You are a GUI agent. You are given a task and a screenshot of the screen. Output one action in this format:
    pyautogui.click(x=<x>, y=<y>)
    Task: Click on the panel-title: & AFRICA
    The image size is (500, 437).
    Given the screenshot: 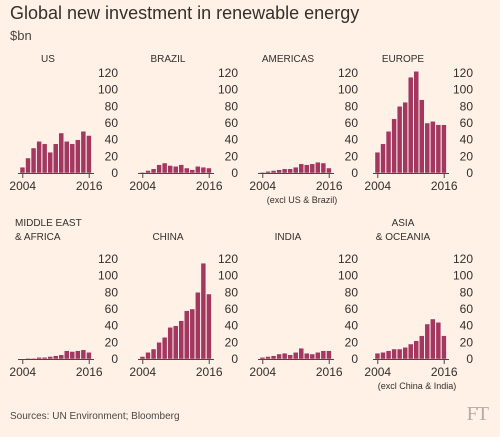 What is the action you would take?
    pyautogui.click(x=38, y=237)
    